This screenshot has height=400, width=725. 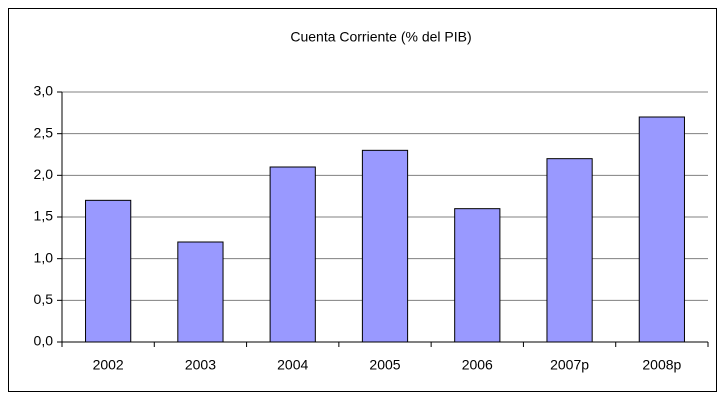 What do you see at coordinates (44, 299) in the screenshot?
I see `y-tick-label: 0,5` at bounding box center [44, 299].